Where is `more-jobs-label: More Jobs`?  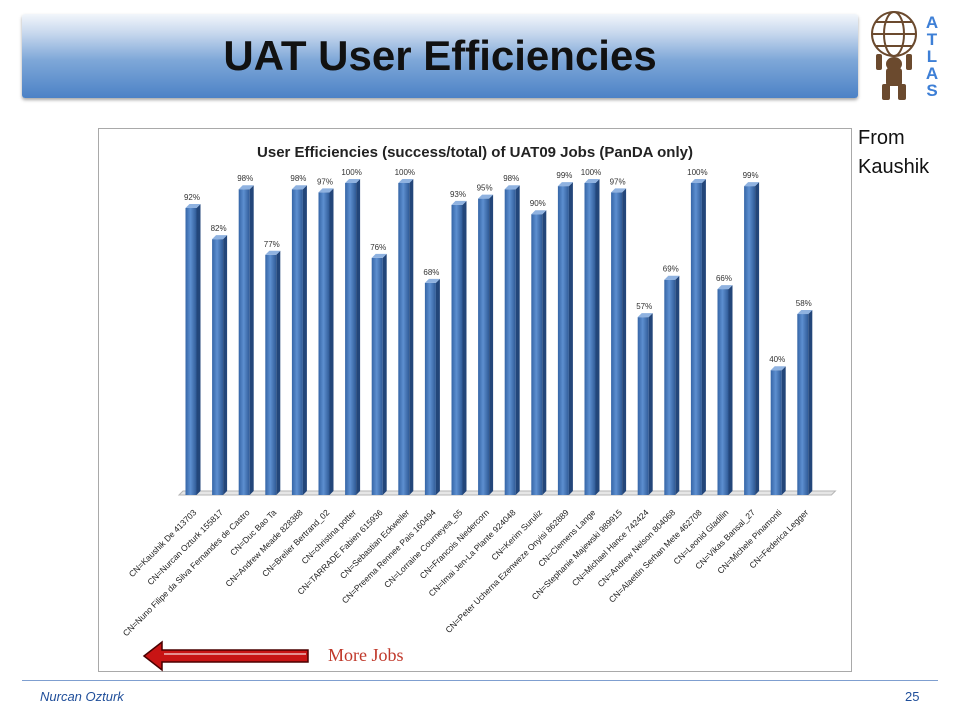
more-jobs-label: More Jobs is located at coordinates (366, 655).